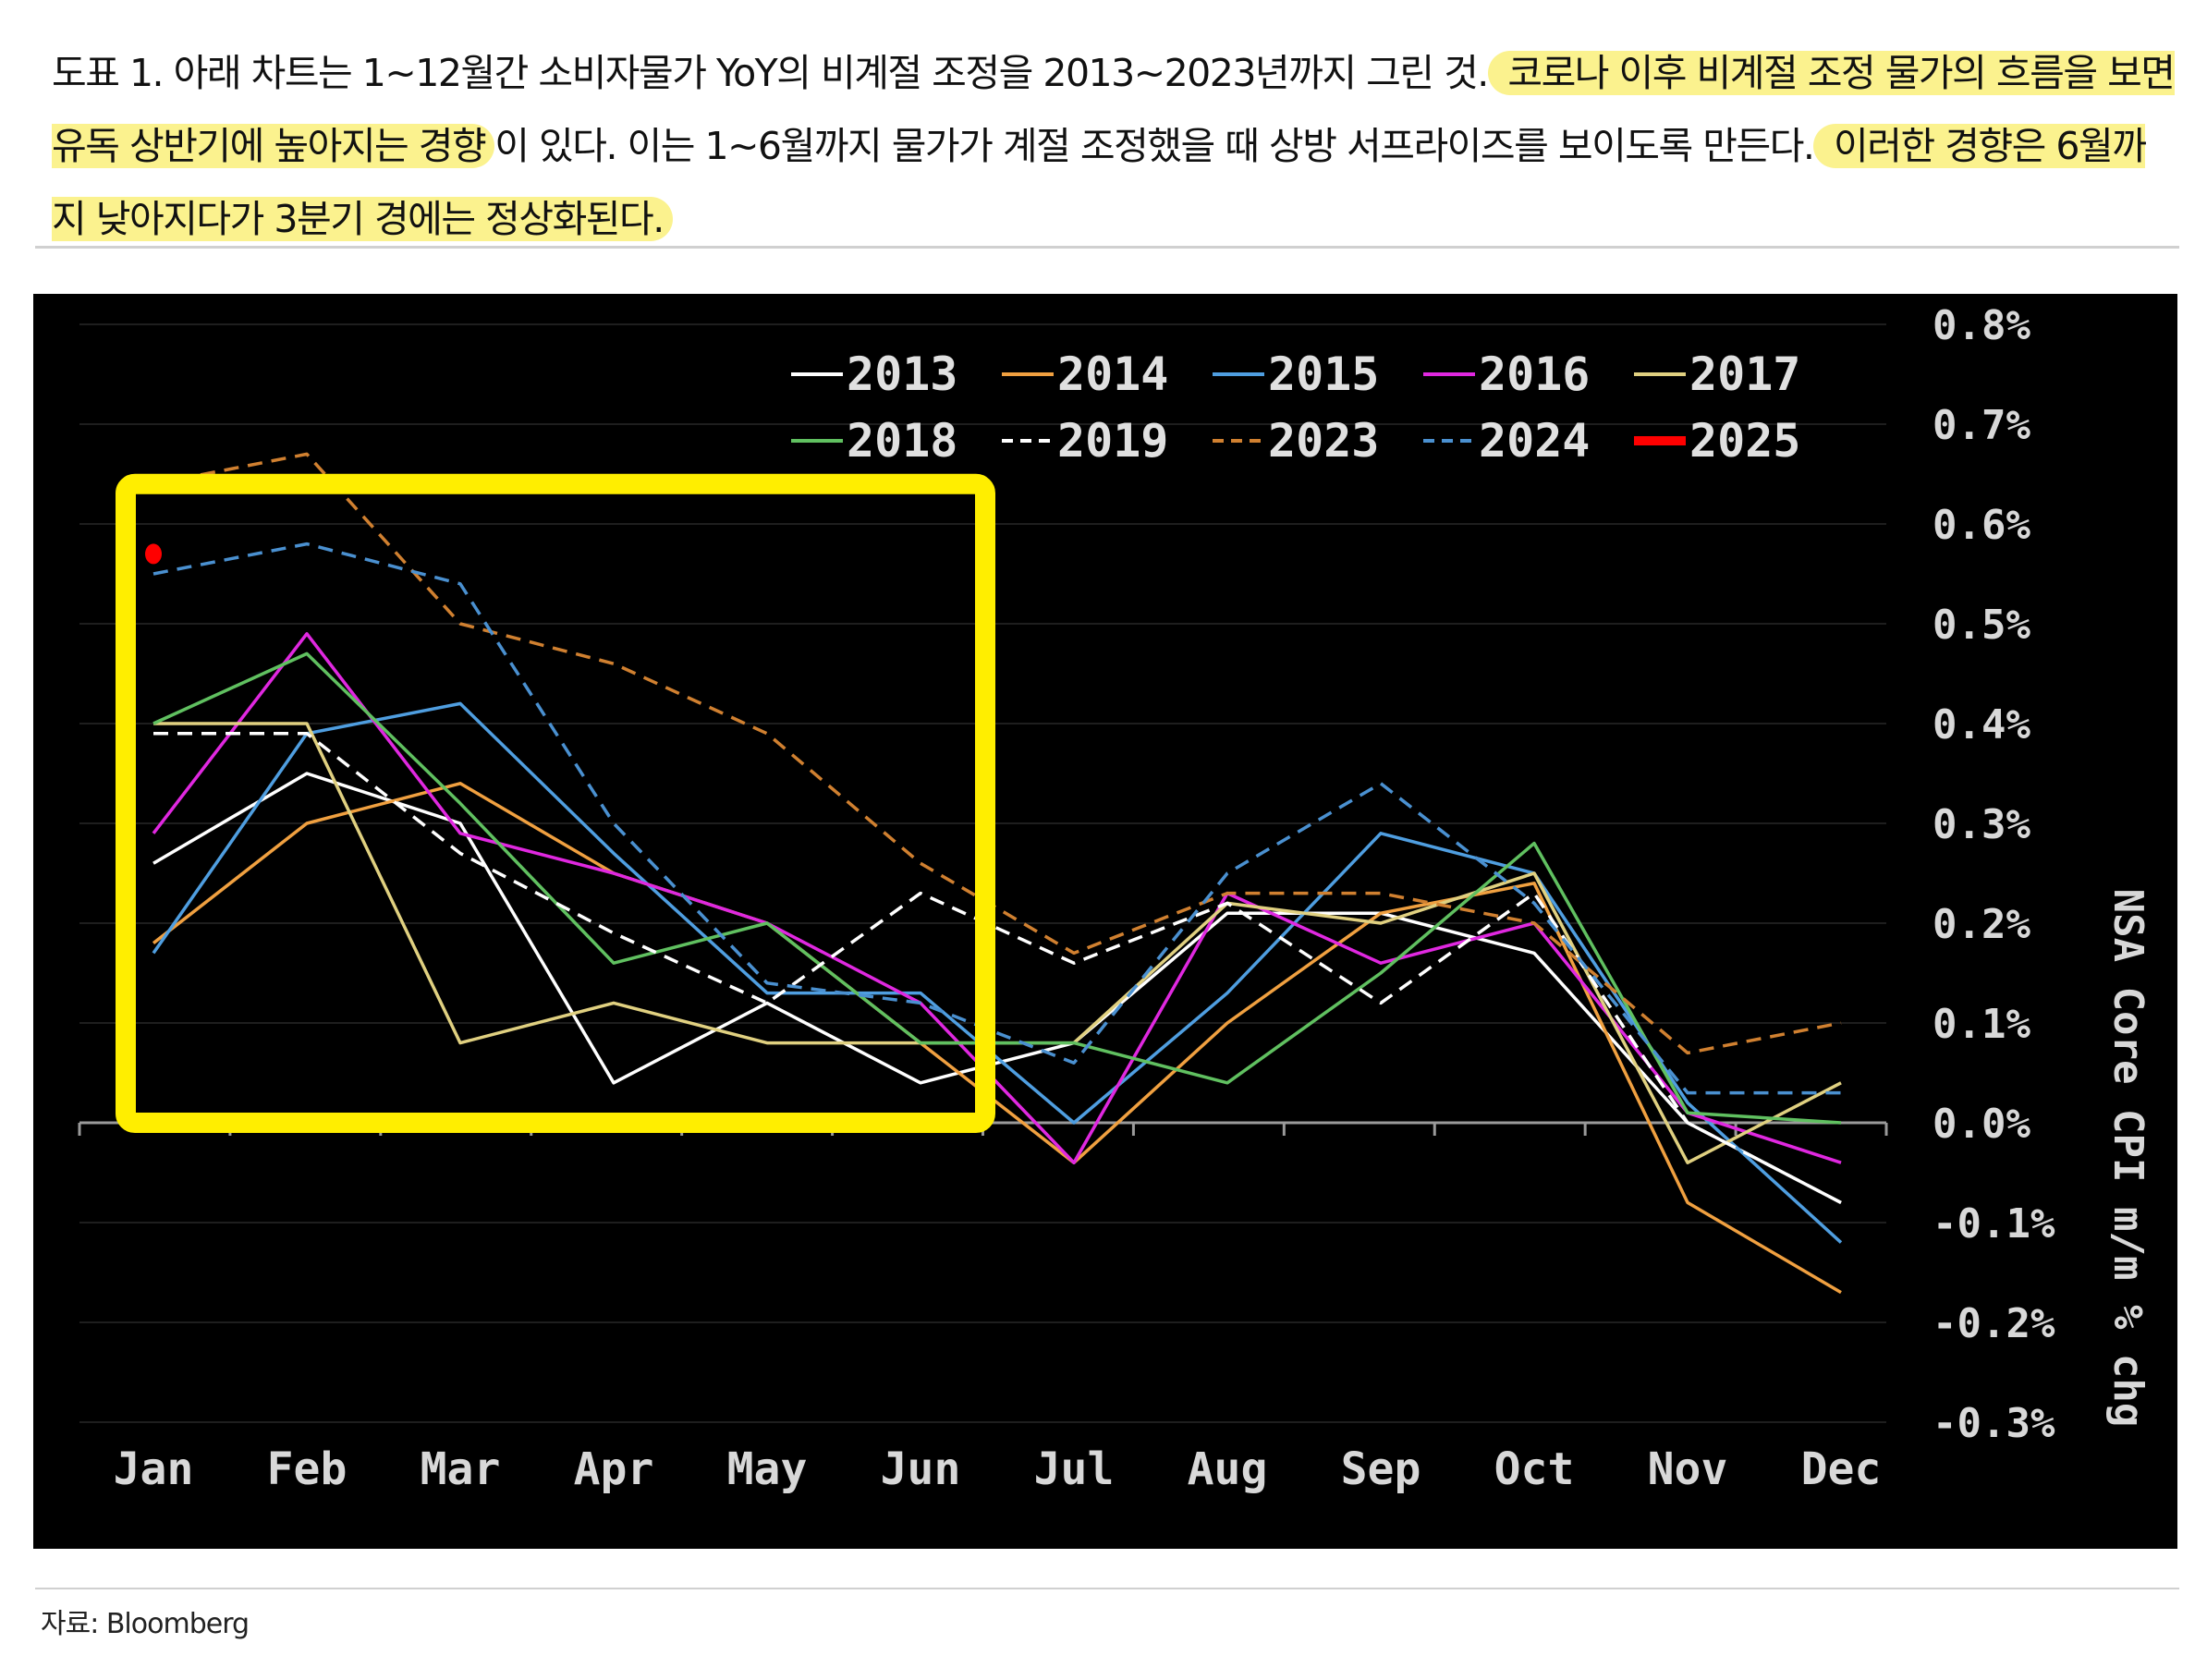  Describe the element at coordinates (2128, 1158) in the screenshot. I see `y-axis-title: NSA Core CPI m/m % chg` at that location.